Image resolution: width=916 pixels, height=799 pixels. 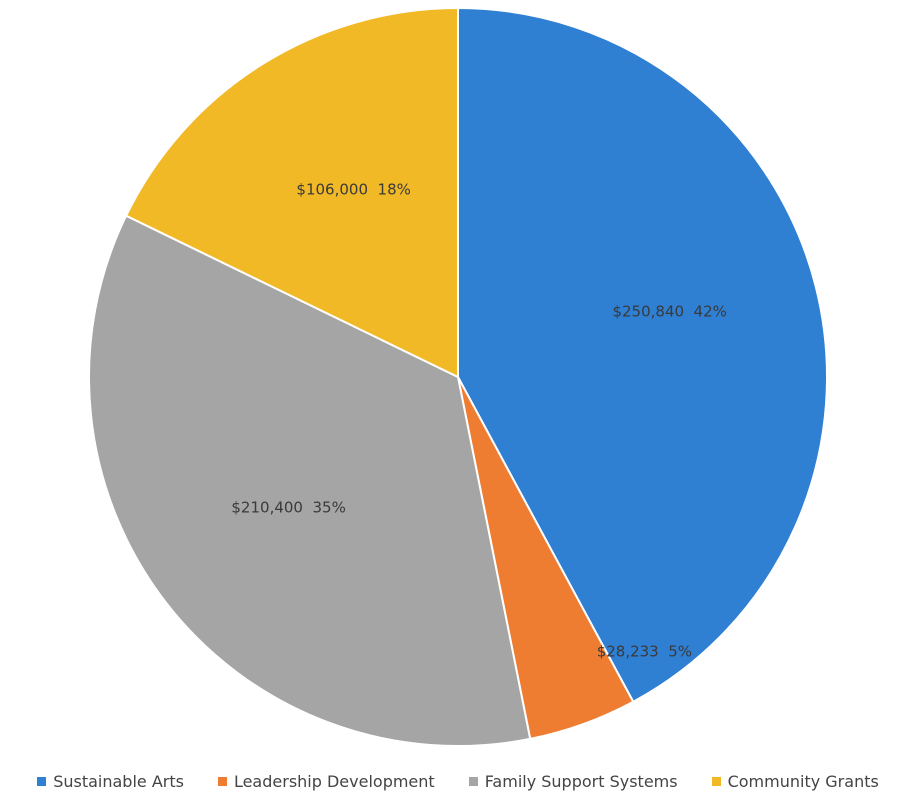 What do you see at coordinates (334, 781) in the screenshot?
I see `legend-label: Leadership Development` at bounding box center [334, 781].